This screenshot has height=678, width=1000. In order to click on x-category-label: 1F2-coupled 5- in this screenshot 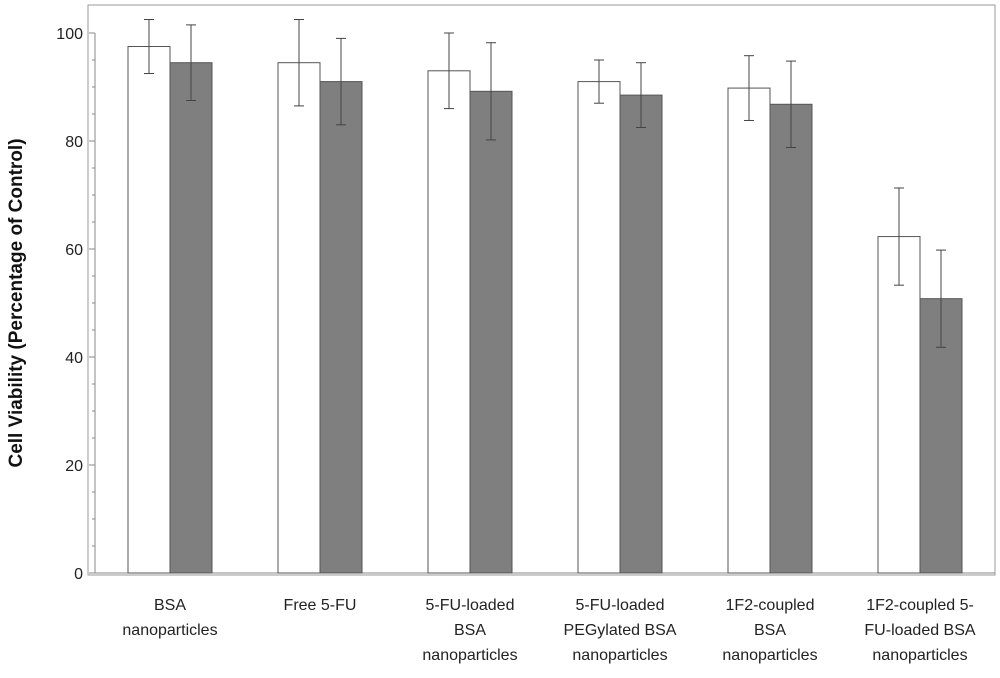, I will do `click(920, 605)`.